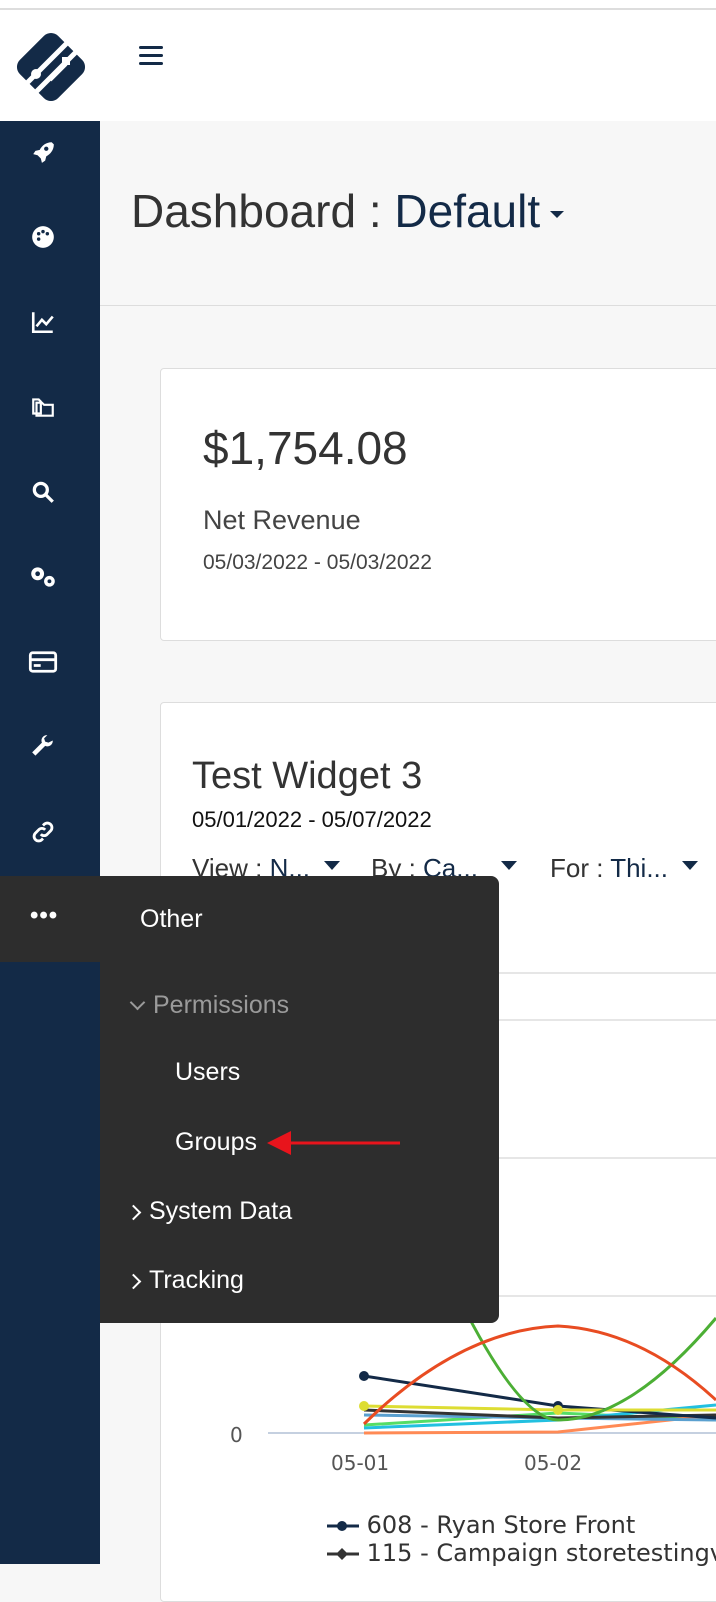  I want to click on page-title: Dashboard : Default, so click(348, 211).